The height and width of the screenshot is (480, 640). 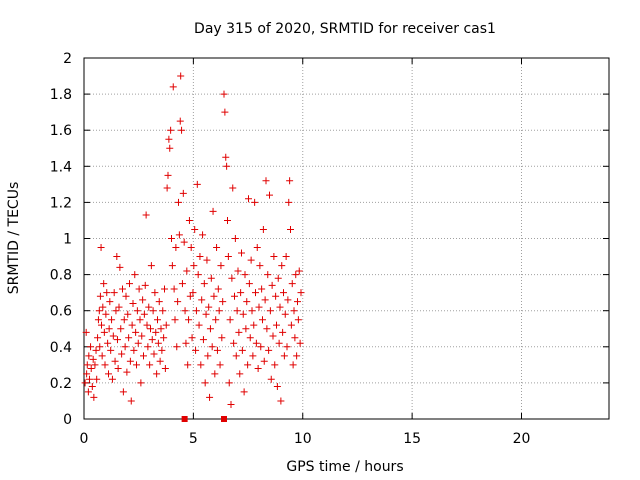 I want to click on x-tick-label: 0, so click(x=84, y=439).